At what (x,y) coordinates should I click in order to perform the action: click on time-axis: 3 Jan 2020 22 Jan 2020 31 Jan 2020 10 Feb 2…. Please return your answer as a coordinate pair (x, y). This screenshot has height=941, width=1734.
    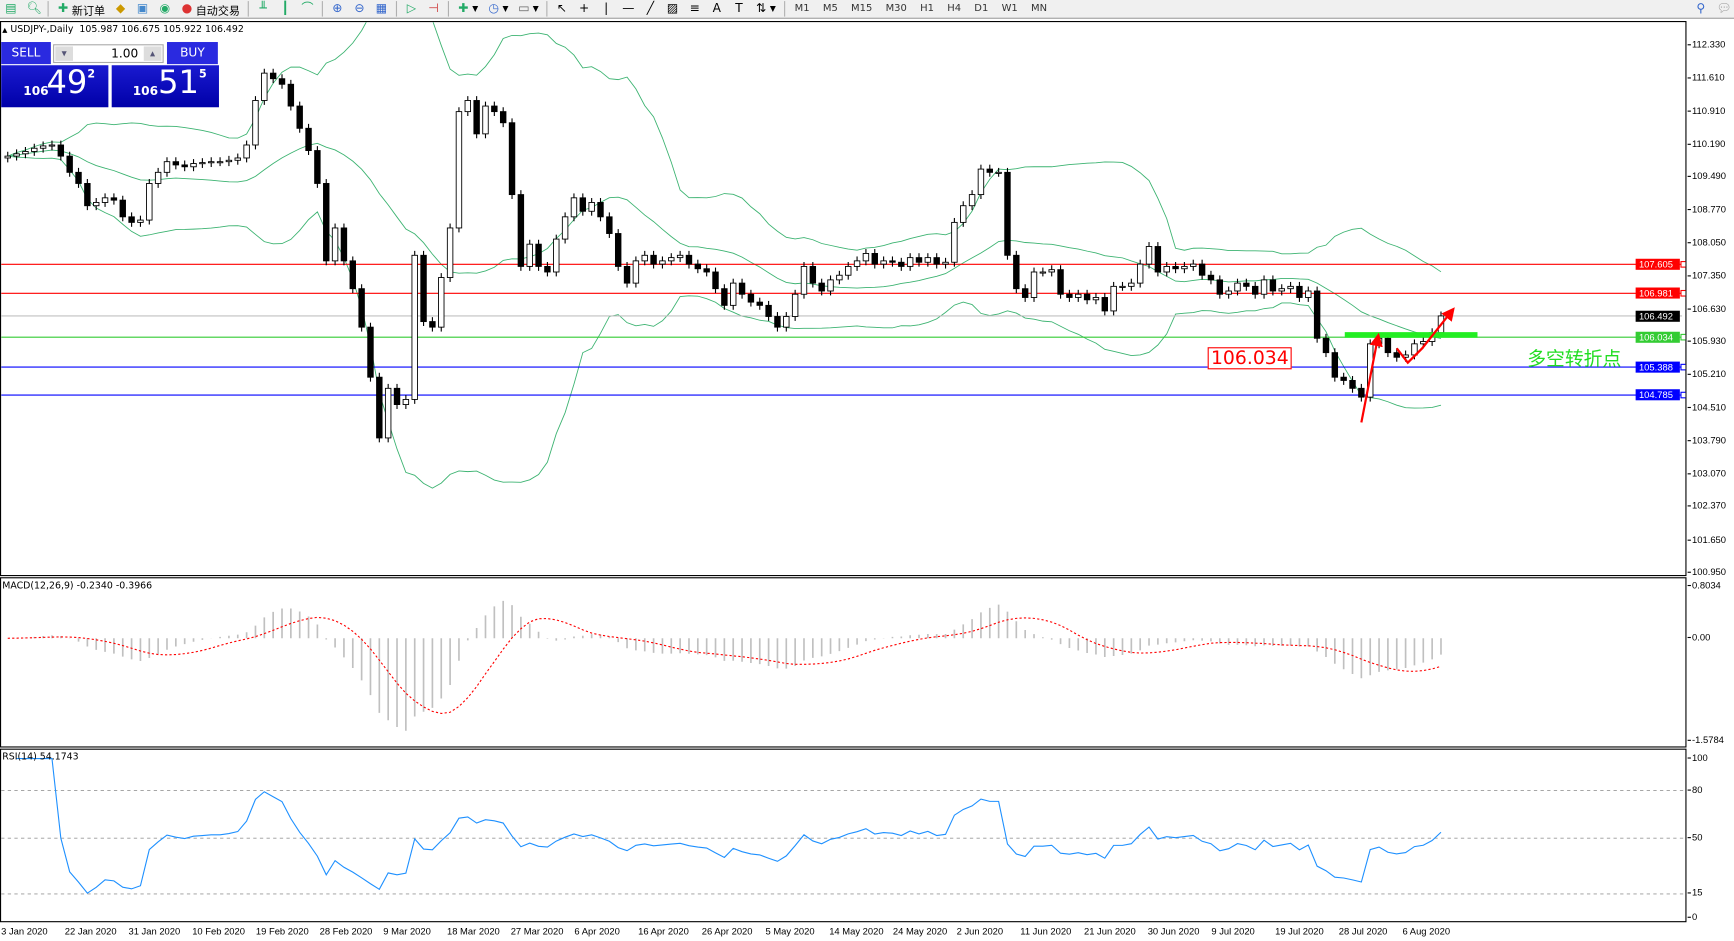
    Looking at the image, I should click on (843, 931).